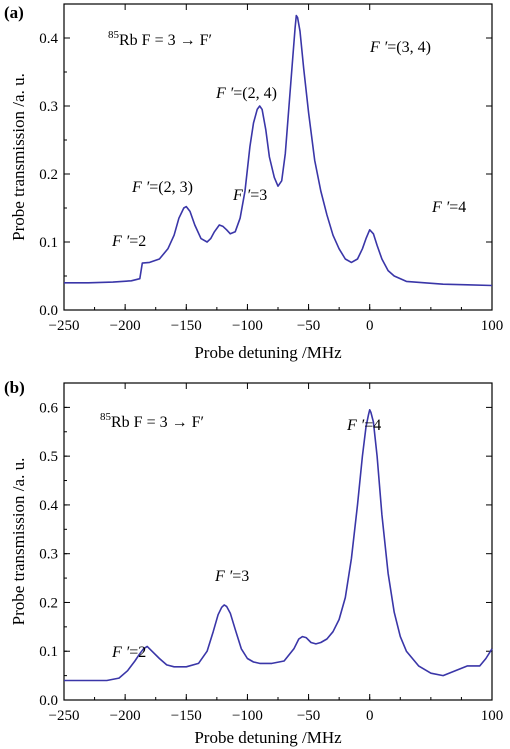 This screenshot has width=510, height=749. I want to click on peak-annotation: F ′=(2, 4), so click(246, 93).